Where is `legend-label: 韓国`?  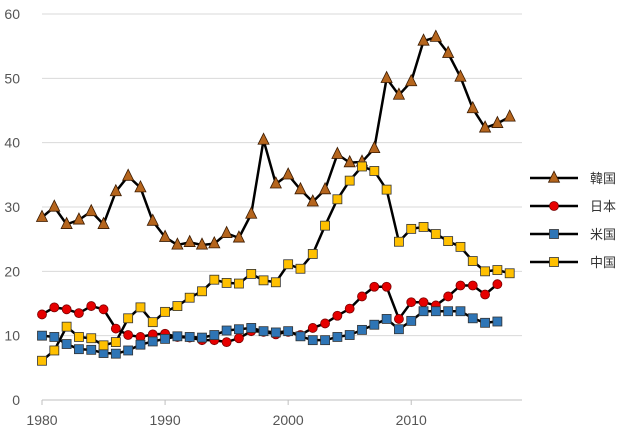
legend-label: 韓国 is located at coordinates (603, 179).